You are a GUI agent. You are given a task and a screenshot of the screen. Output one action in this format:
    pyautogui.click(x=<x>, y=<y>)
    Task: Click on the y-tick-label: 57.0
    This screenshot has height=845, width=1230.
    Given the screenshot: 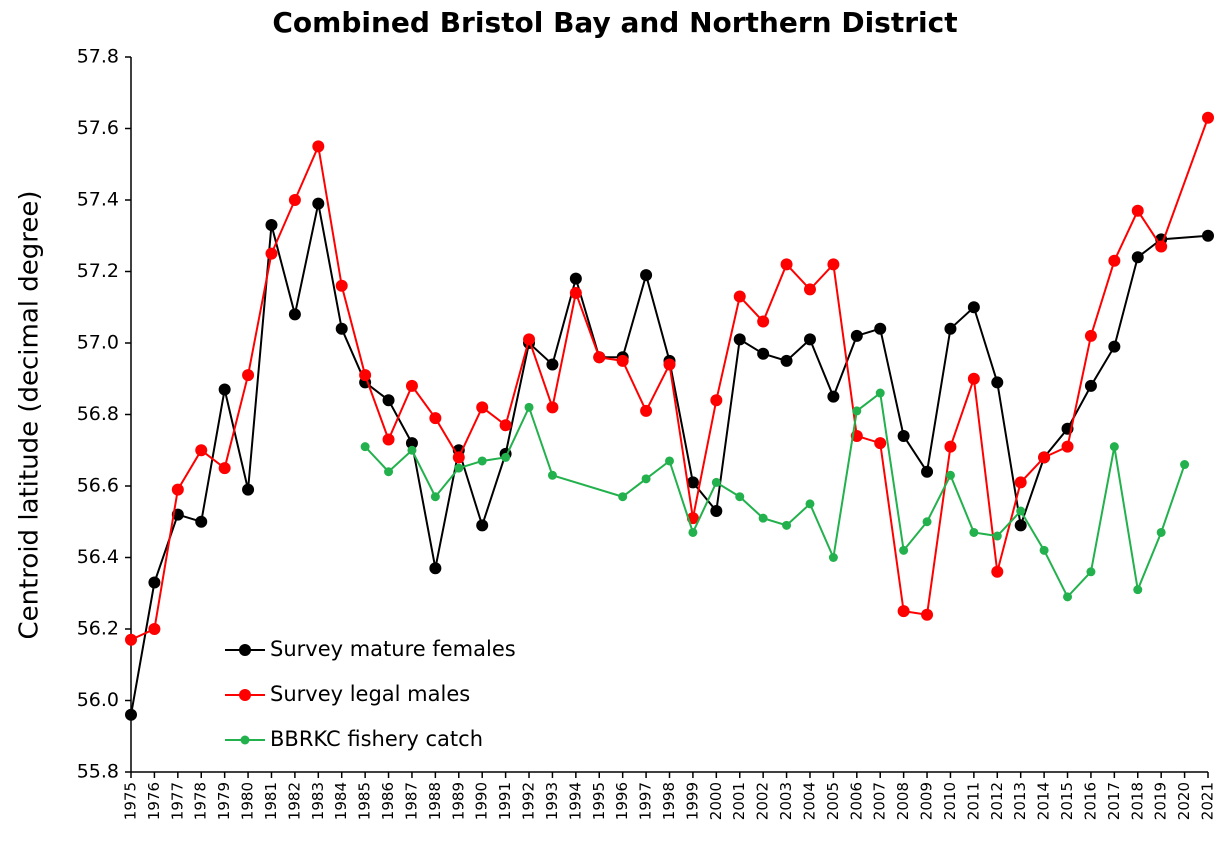 What is the action you would take?
    pyautogui.click(x=98, y=343)
    